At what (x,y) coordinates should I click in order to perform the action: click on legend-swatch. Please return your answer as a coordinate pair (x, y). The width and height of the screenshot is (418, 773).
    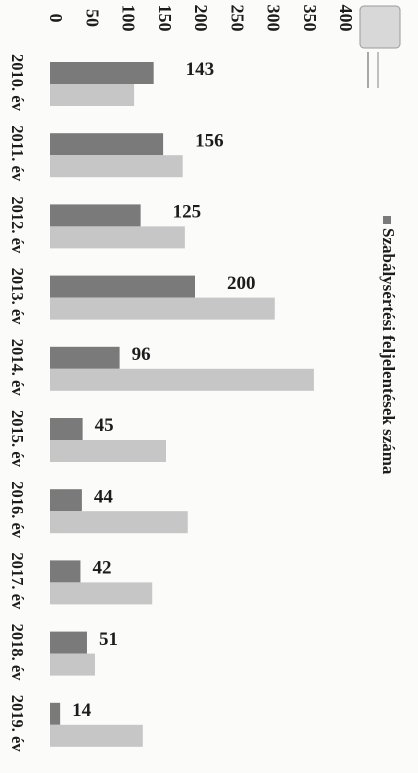
    Looking at the image, I should click on (387, 220).